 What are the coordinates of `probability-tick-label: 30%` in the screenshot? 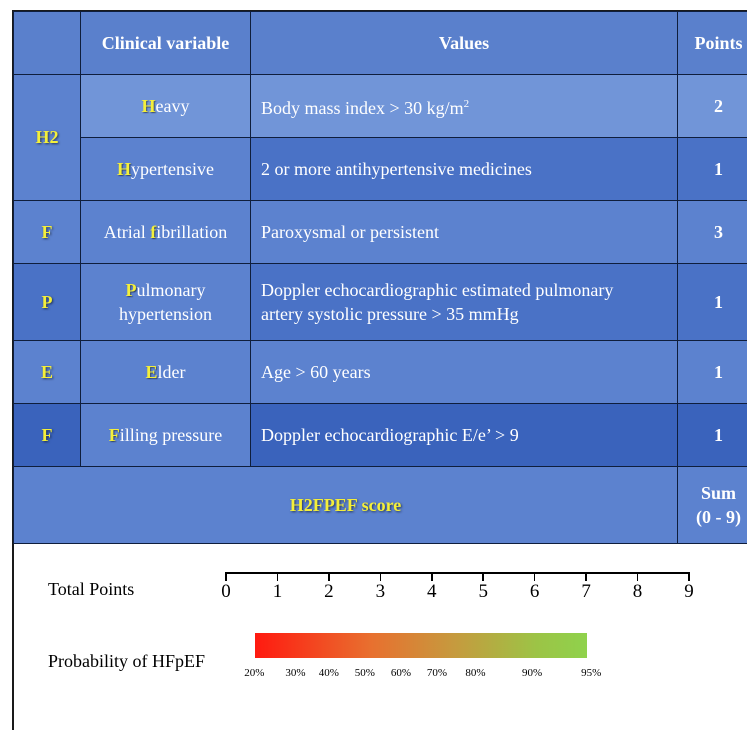 It's located at (295, 673).